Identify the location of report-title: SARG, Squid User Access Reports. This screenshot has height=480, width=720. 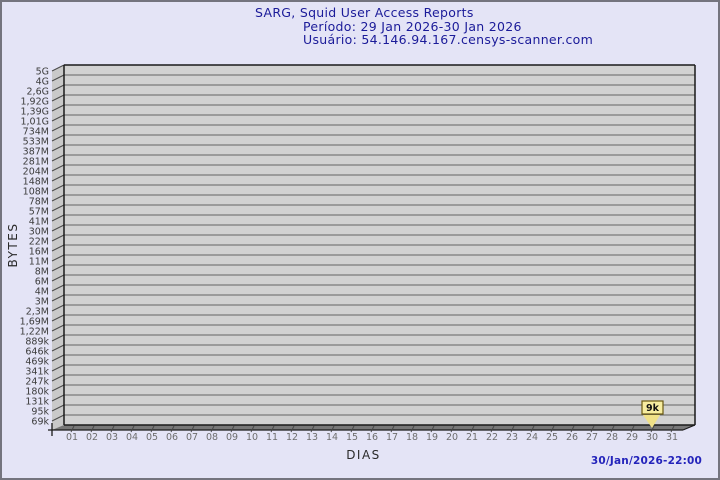
(364, 12).